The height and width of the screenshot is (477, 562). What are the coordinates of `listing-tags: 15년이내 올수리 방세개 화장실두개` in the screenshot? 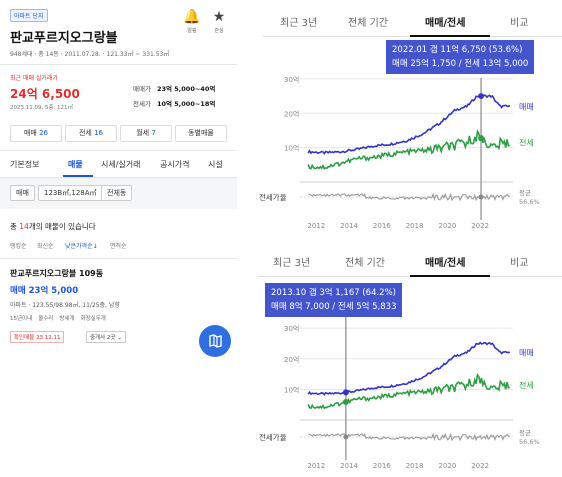 It's located at (58, 319).